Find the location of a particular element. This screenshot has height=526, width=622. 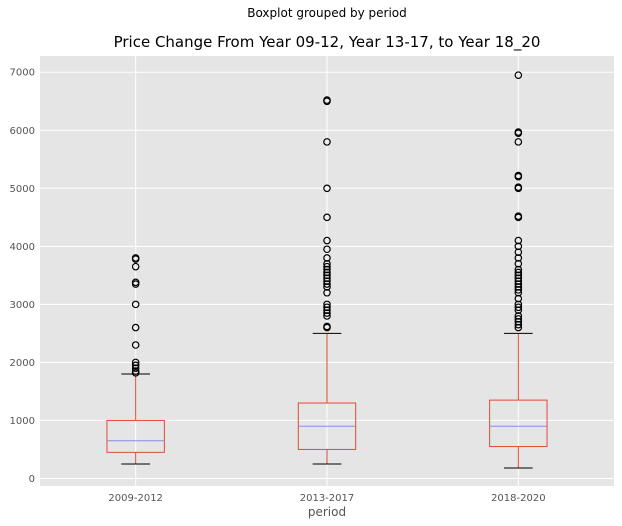

x-tick-label: 2013-2017 is located at coordinates (327, 498).